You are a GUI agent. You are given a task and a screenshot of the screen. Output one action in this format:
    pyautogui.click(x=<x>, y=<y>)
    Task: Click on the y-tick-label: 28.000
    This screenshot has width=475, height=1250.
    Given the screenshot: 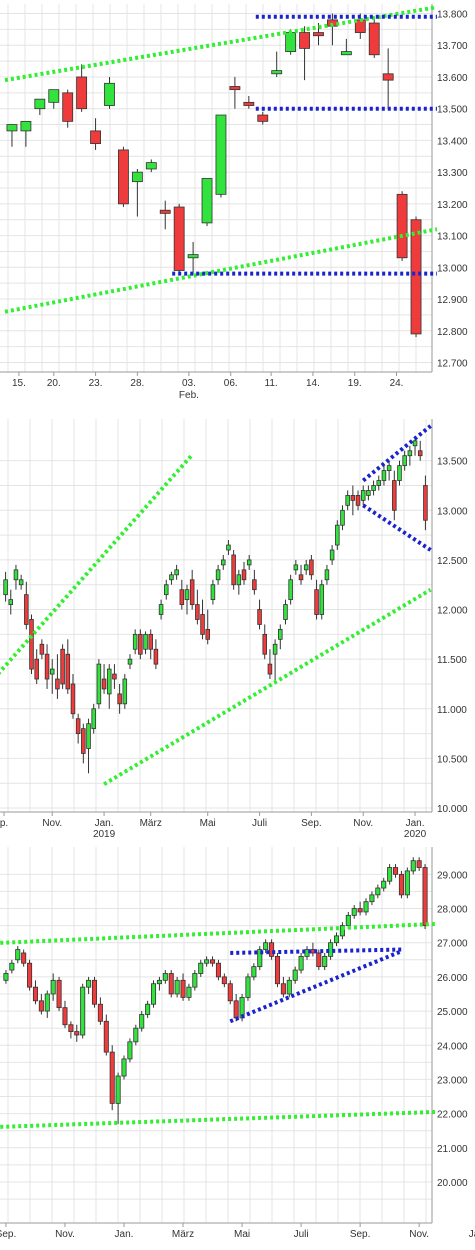 What is the action you would take?
    pyautogui.click(x=452, y=910)
    